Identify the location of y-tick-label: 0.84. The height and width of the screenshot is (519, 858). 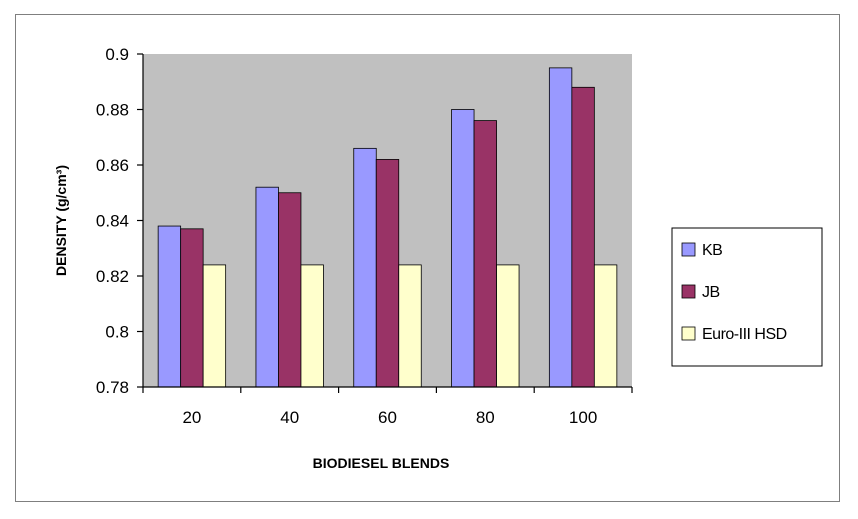
(112, 221).